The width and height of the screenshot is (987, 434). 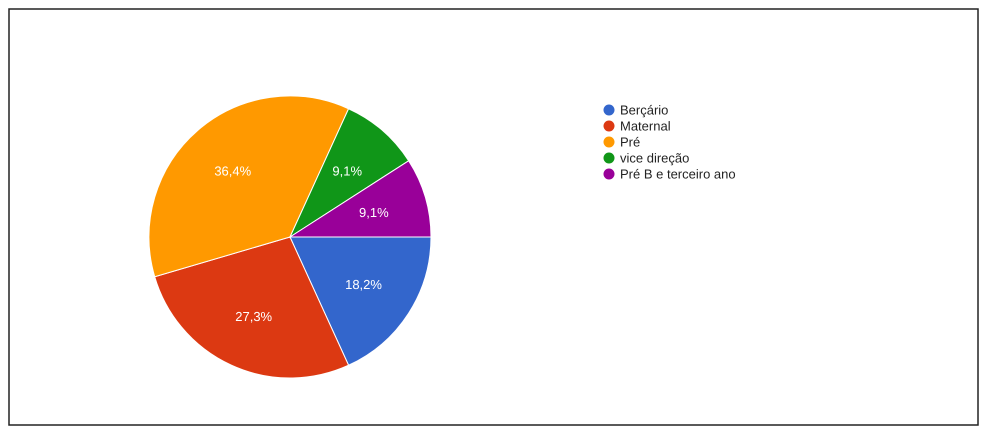 What do you see at coordinates (645, 126) in the screenshot?
I see `legend-label: Maternal` at bounding box center [645, 126].